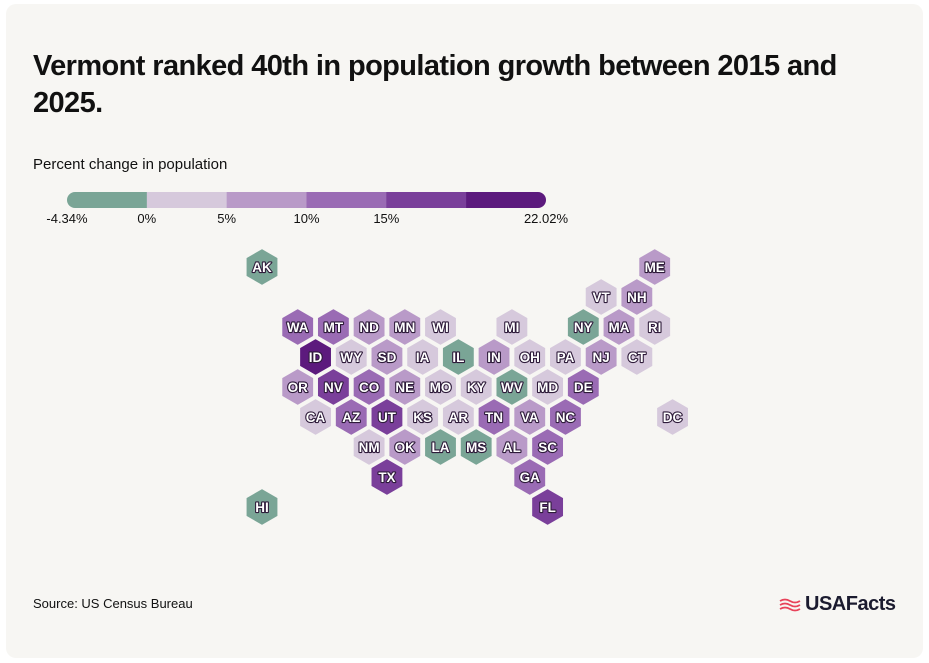 The width and height of the screenshot is (929, 663). What do you see at coordinates (315, 417) in the screenshot?
I see `state-tile-ca: CA` at bounding box center [315, 417].